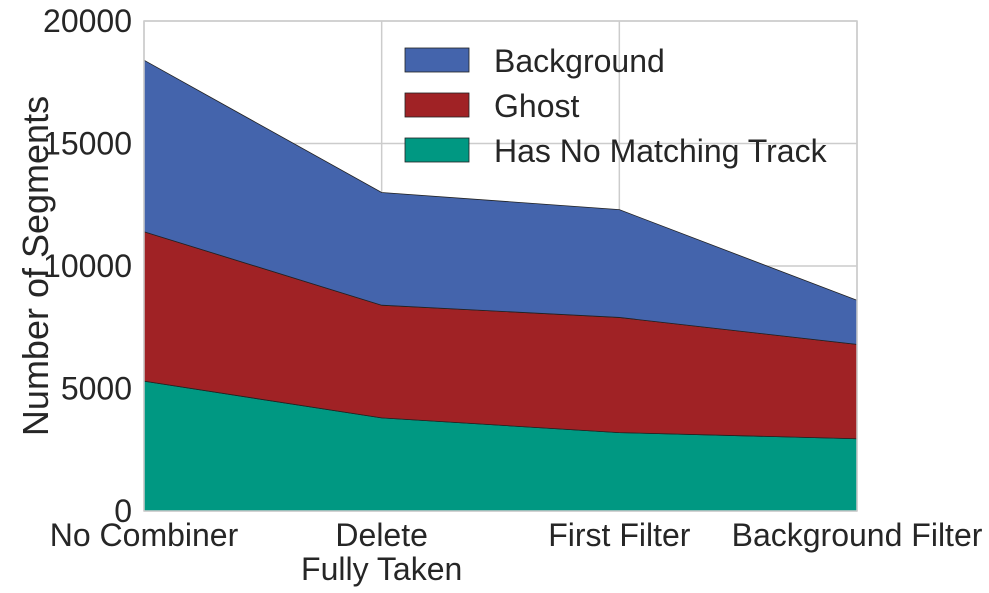 This screenshot has width=989, height=593. What do you see at coordinates (35, 266) in the screenshot?
I see `y-axis-label: Number of Segments` at bounding box center [35, 266].